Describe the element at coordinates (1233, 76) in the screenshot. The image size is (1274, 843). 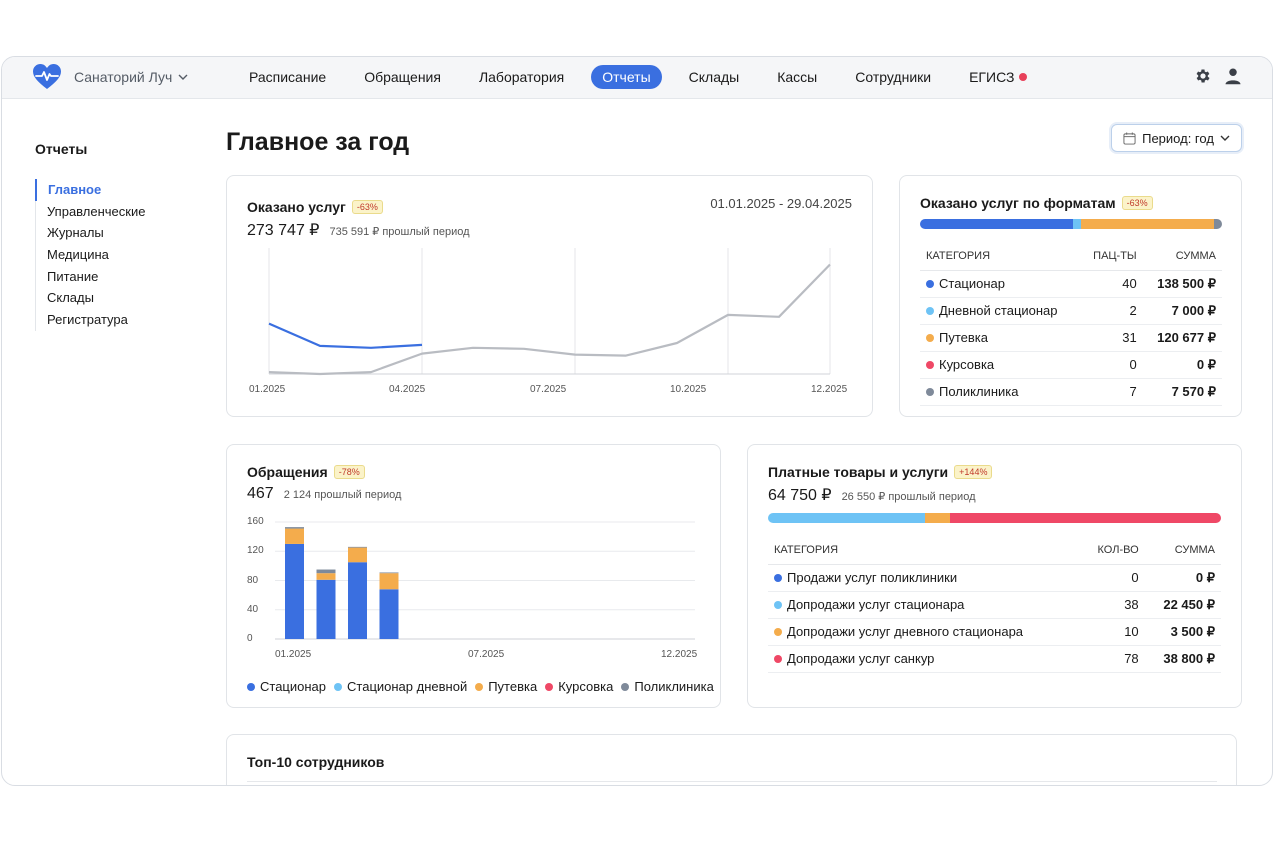
I see `user-icon` at that location.